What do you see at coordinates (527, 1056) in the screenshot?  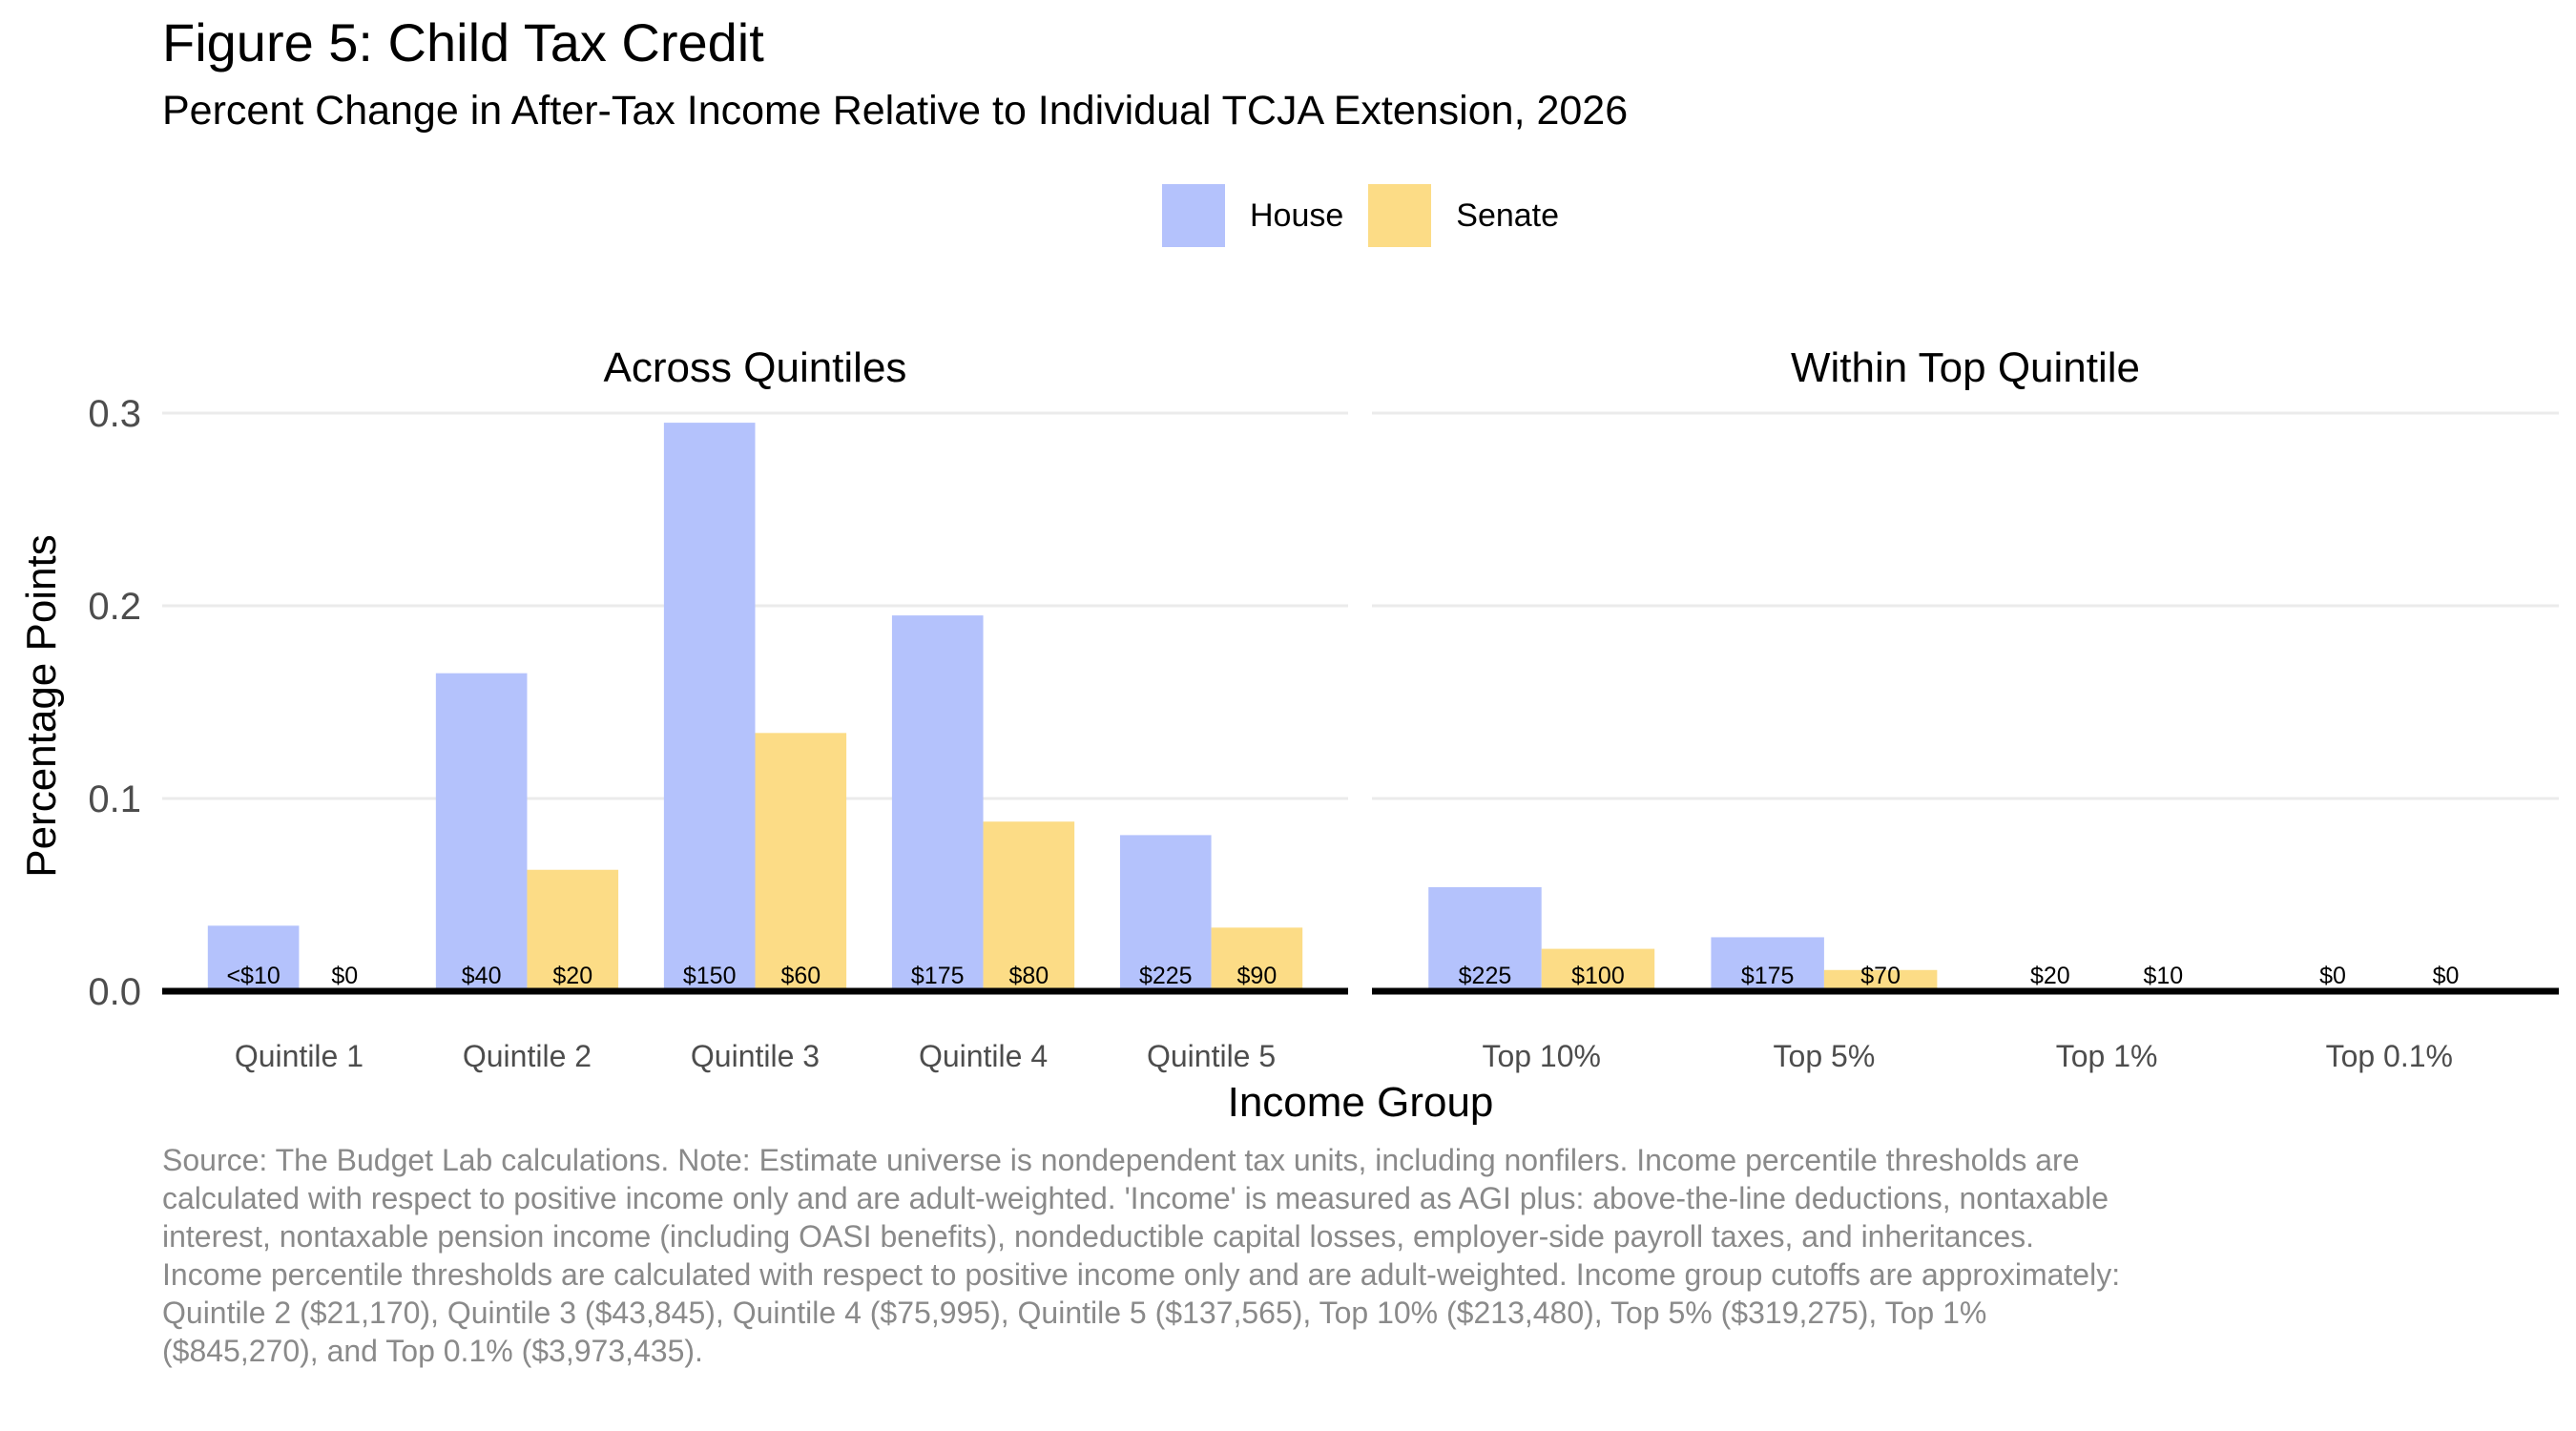 I see `x-tick-label: Quintile 2` at bounding box center [527, 1056].